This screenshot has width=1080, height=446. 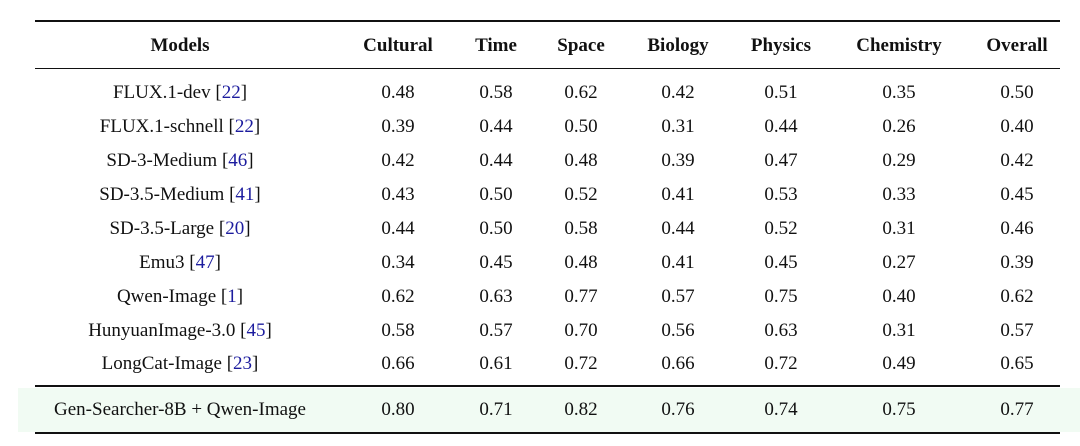 What do you see at coordinates (166, 296) in the screenshot?
I see `model-label: Qwen-Image` at bounding box center [166, 296].